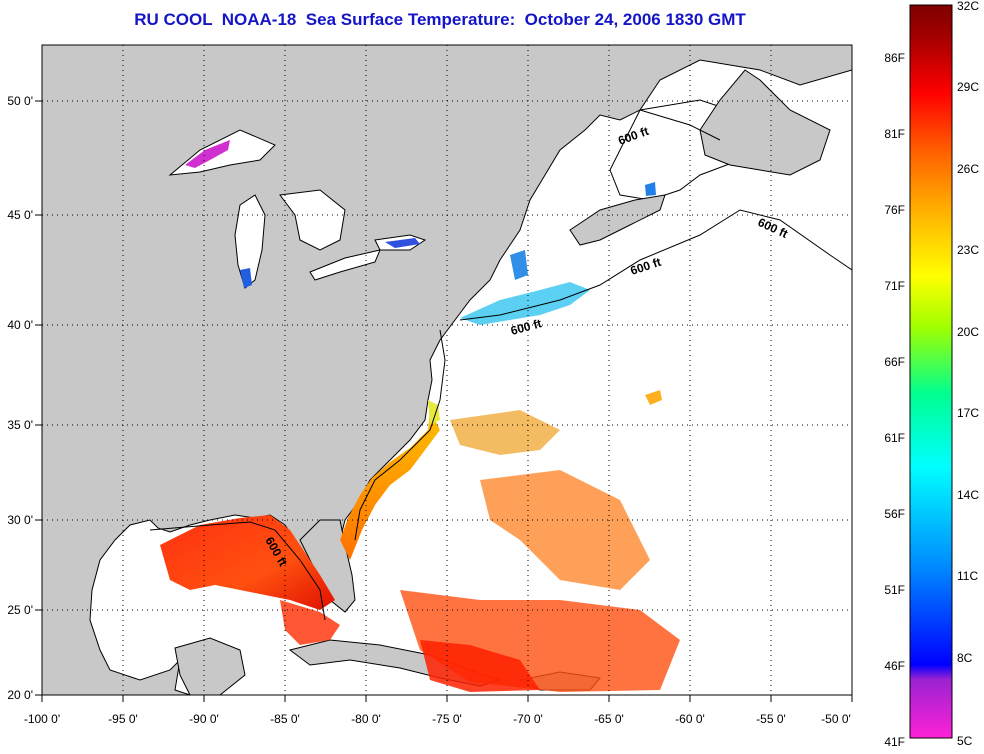 This screenshot has width=984, height=754. Describe the element at coordinates (312, 220) in the screenshot. I see `lake-huron` at that location.